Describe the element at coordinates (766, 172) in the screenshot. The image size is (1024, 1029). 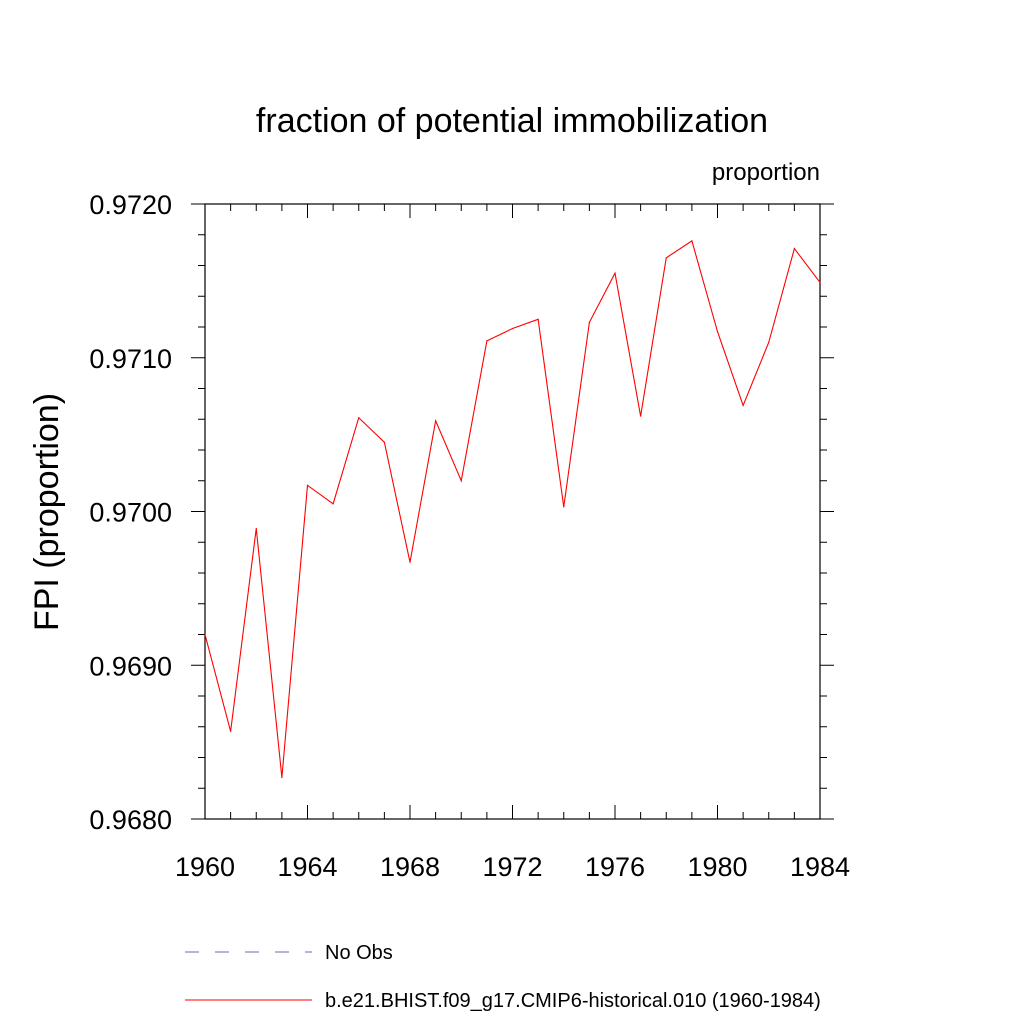
I see `chart-subtitle: proportion` at that location.